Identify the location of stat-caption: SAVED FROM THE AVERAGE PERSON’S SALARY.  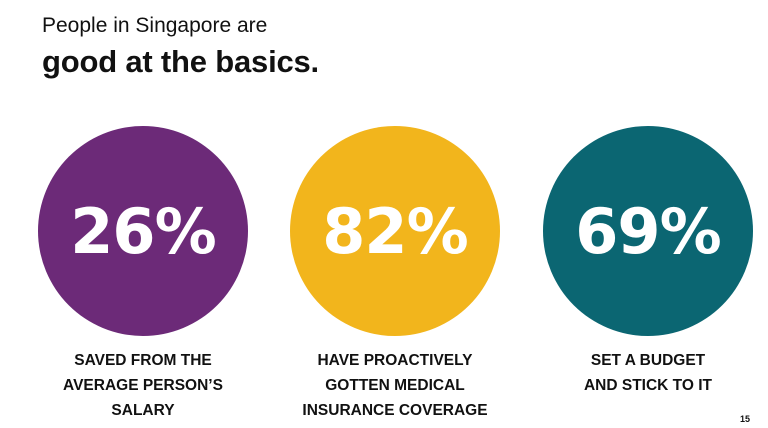
(143, 385).